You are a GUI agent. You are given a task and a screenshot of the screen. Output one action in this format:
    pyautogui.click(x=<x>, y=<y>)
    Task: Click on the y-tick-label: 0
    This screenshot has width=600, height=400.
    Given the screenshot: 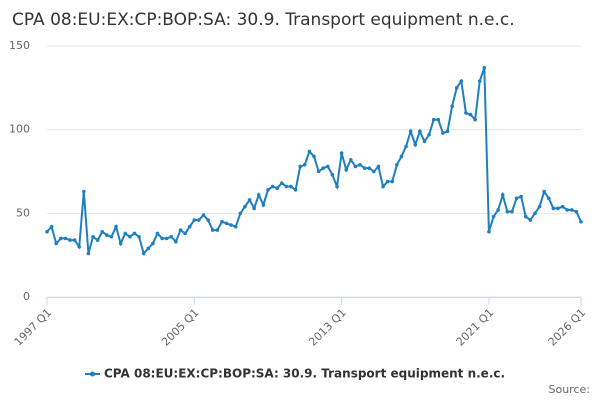 What is the action you would take?
    pyautogui.click(x=26, y=296)
    